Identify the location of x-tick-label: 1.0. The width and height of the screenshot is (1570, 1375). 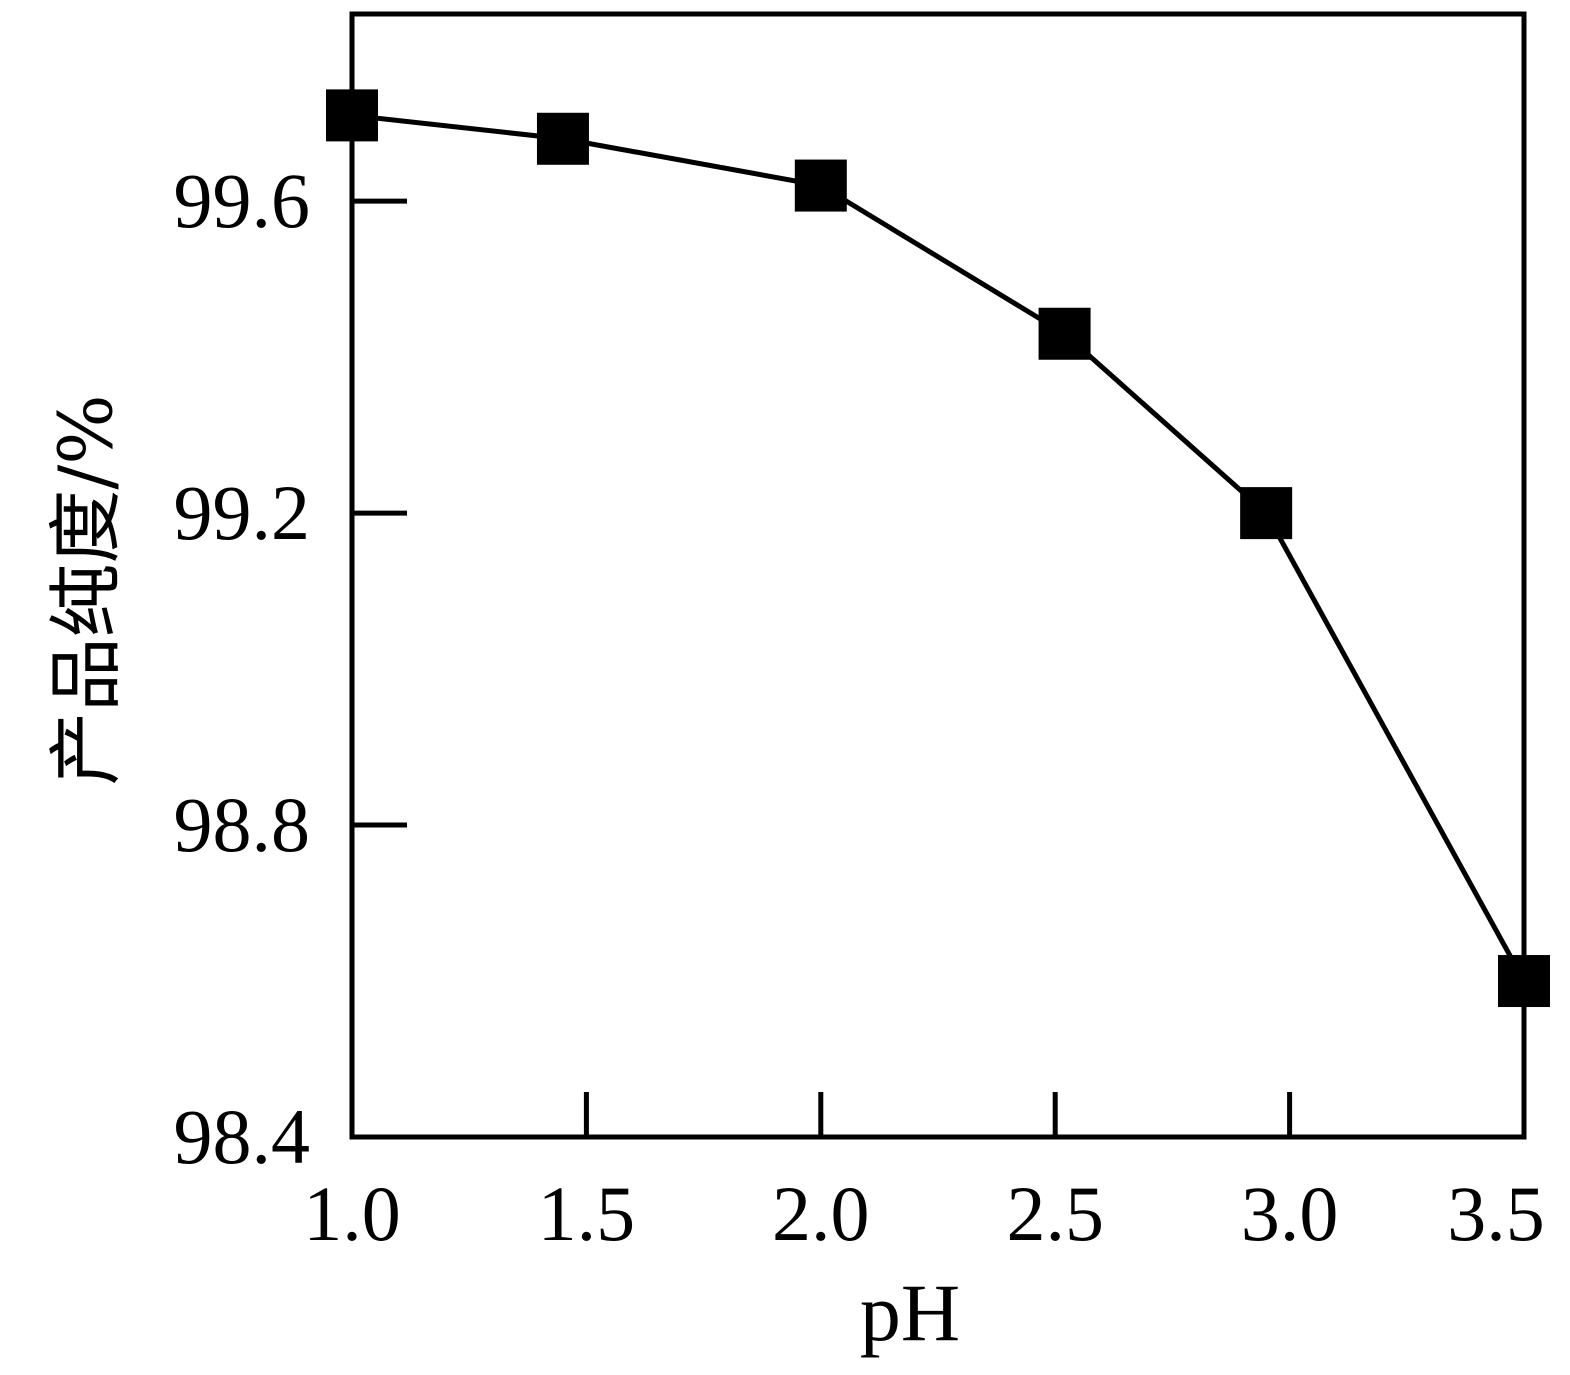
(352, 1213).